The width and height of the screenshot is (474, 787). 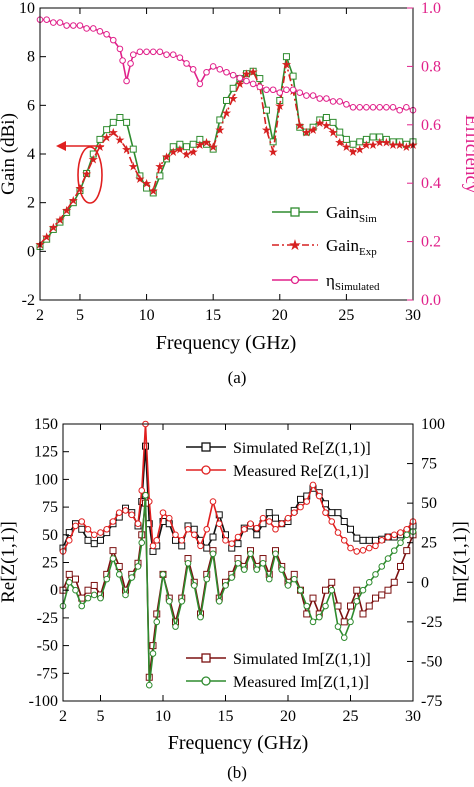 What do you see at coordinates (46, 452) in the screenshot?
I see `y-tick-label: 125` at bounding box center [46, 452].